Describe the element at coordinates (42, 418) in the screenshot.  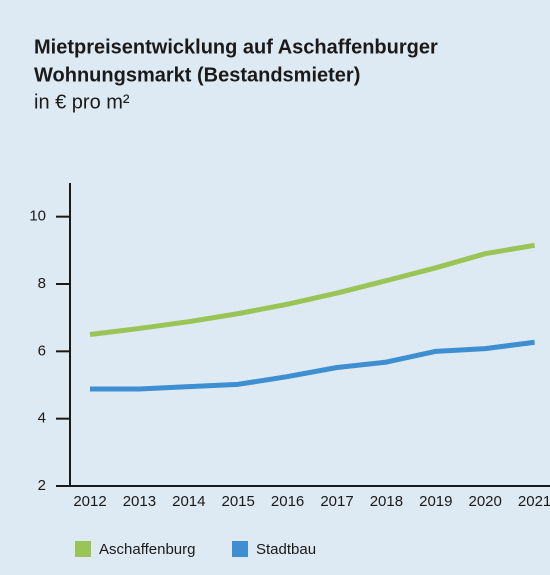
I see `y-tick-label: 4` at that location.